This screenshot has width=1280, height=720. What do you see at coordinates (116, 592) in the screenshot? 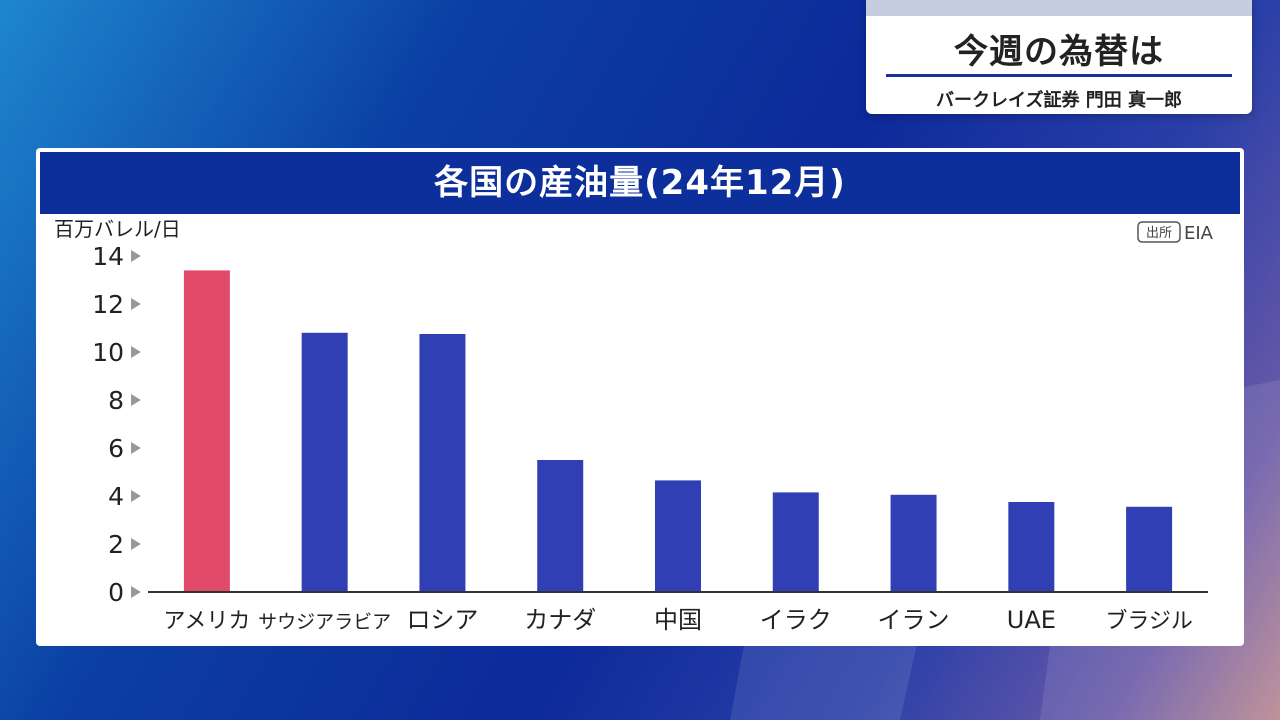
I see `y-tick-label: 0` at bounding box center [116, 592].